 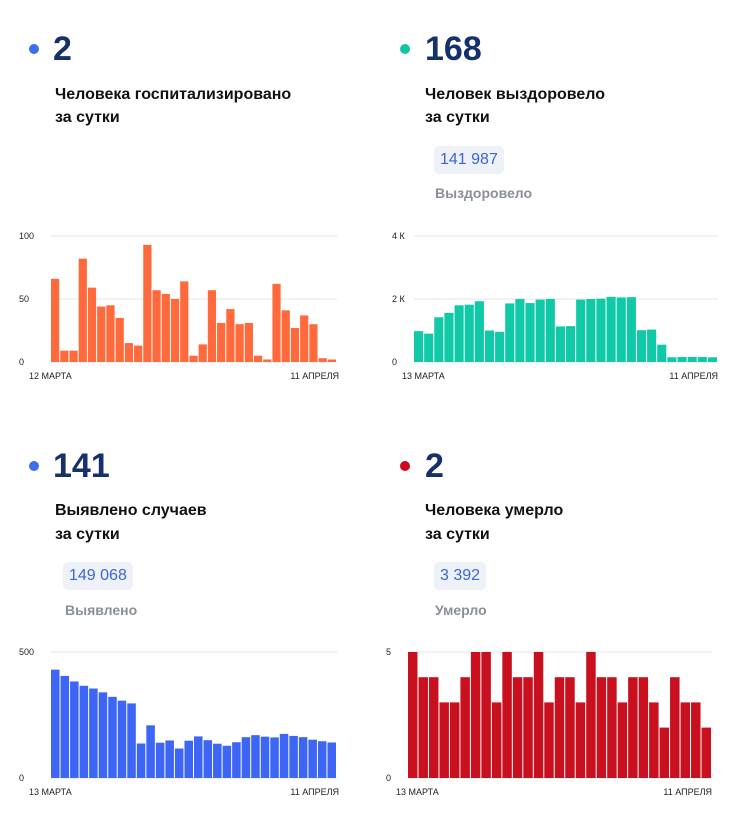 What do you see at coordinates (460, 576) in the screenshot?
I see `total-badge: 3 392` at bounding box center [460, 576].